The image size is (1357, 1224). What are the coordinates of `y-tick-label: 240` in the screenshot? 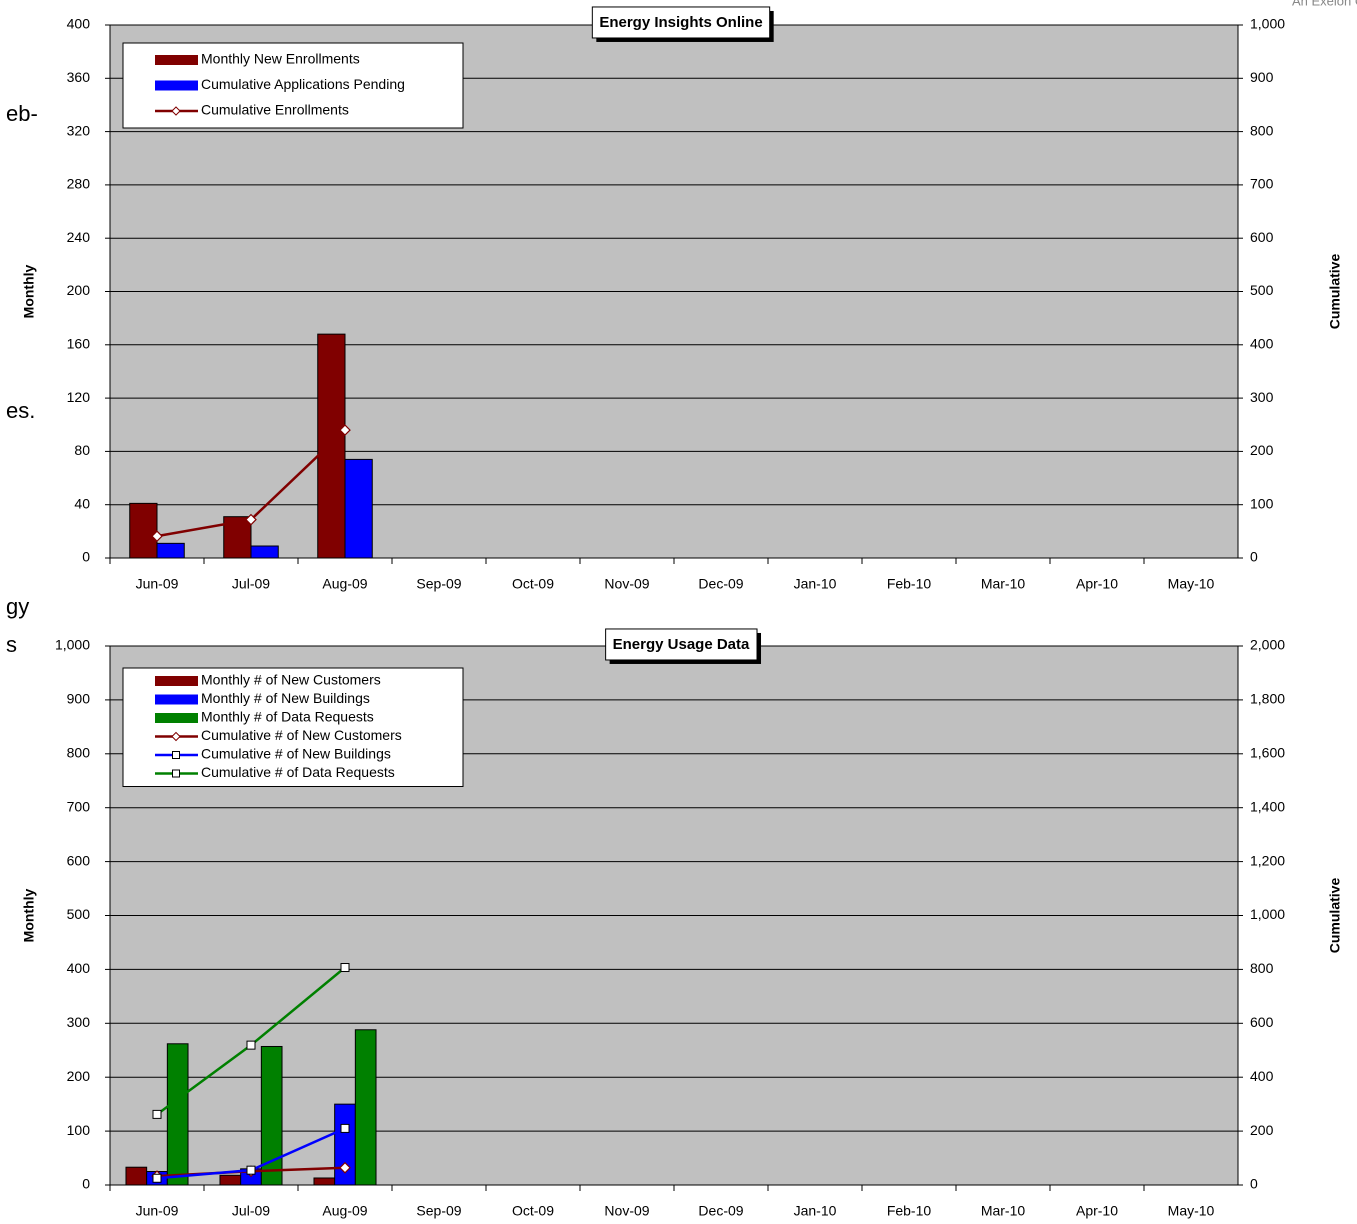 It's located at (79, 237).